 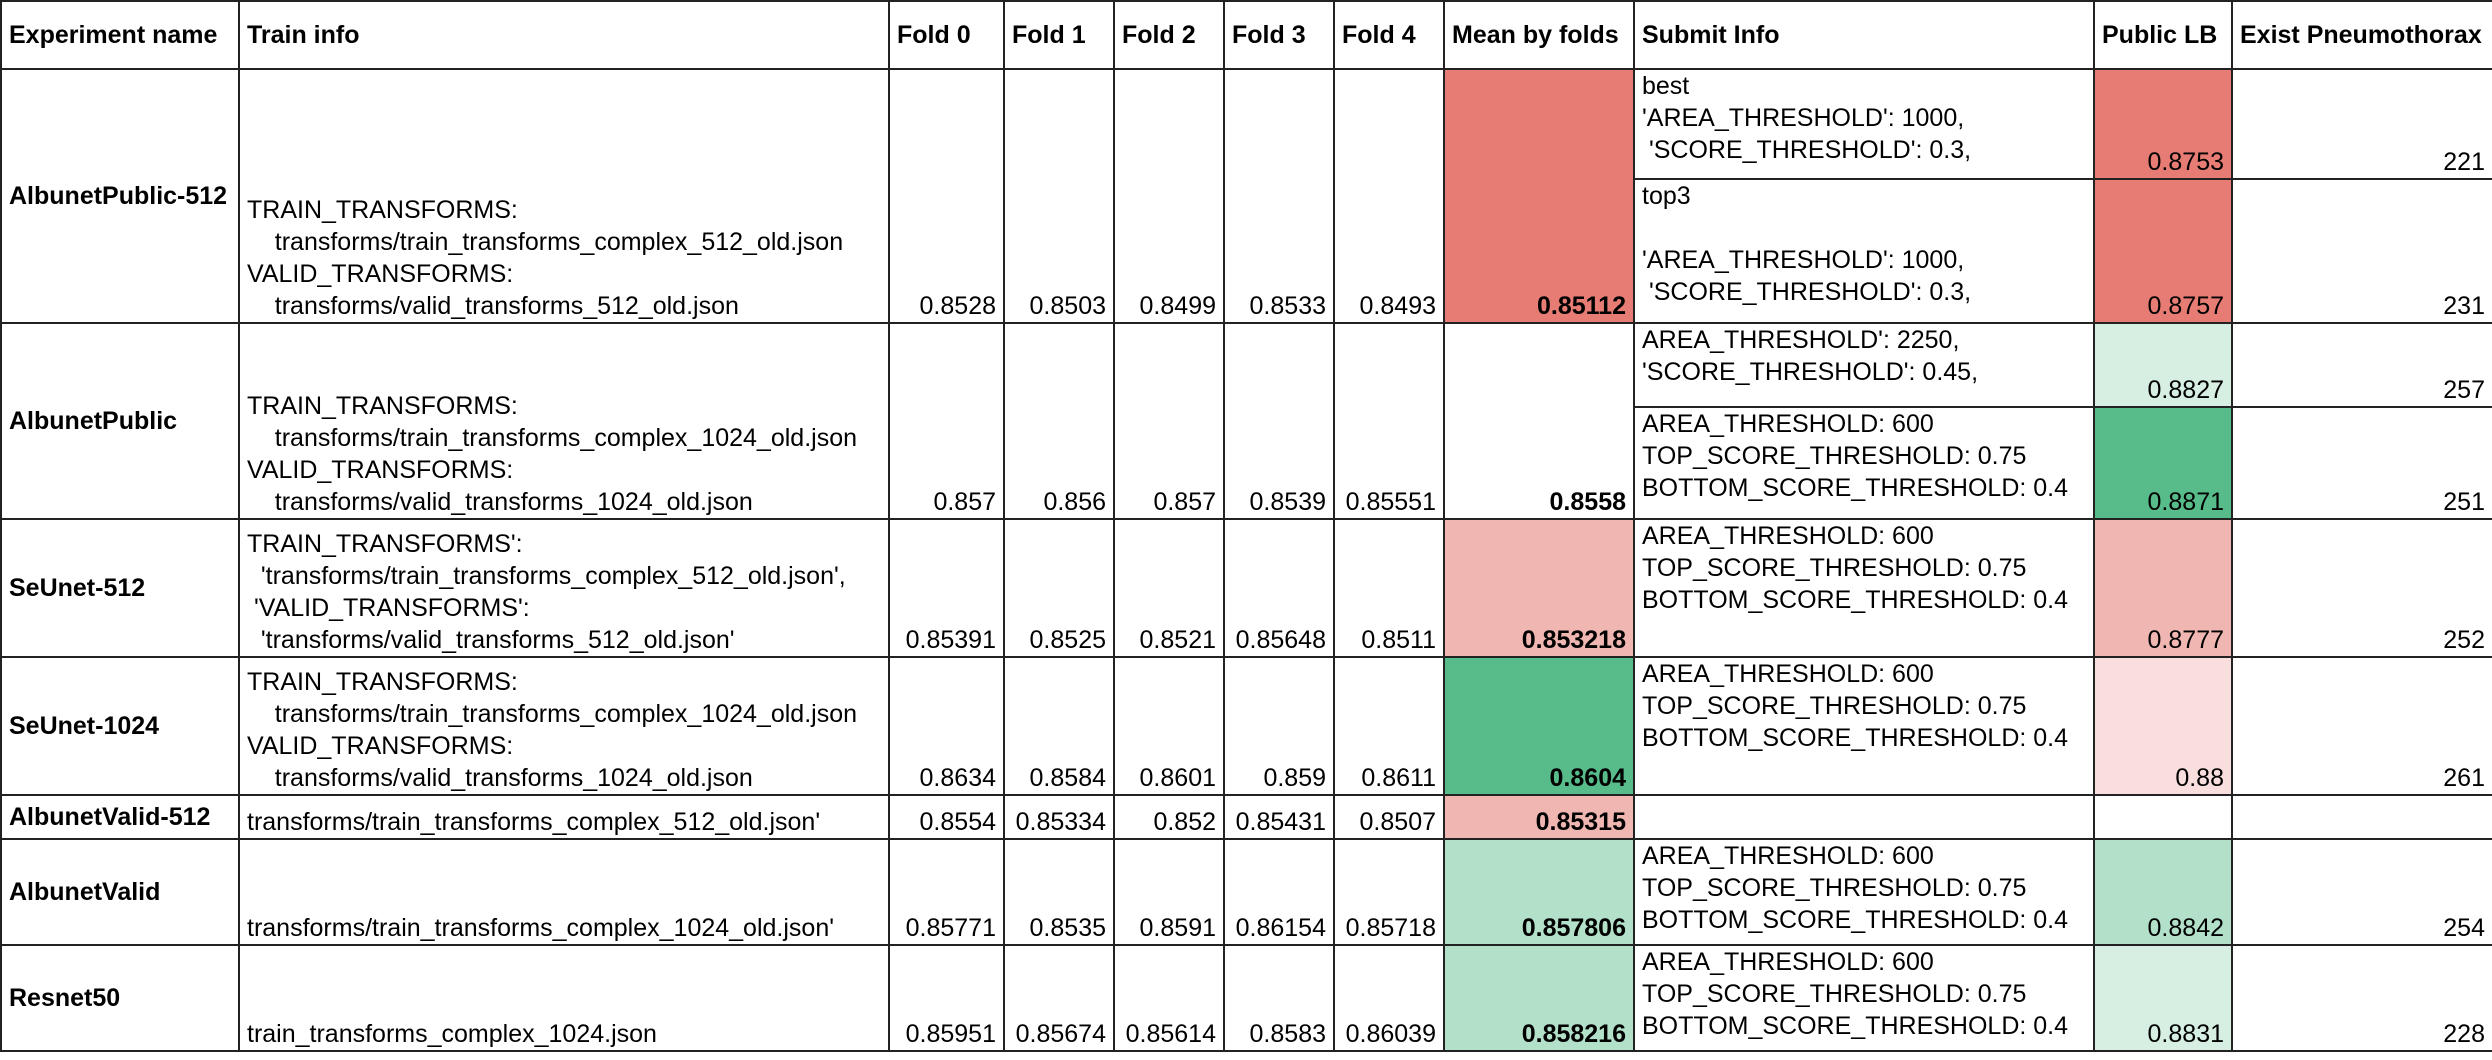 What do you see at coordinates (120, 817) in the screenshot?
I see `experiment-name-cell: AlbunetValid-512` at bounding box center [120, 817].